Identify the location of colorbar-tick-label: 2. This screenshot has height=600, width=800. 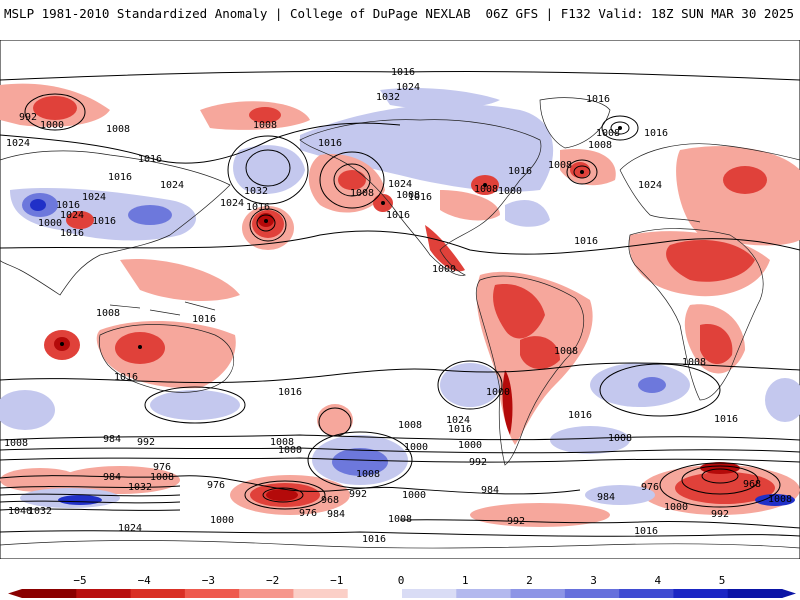
(529, 580).